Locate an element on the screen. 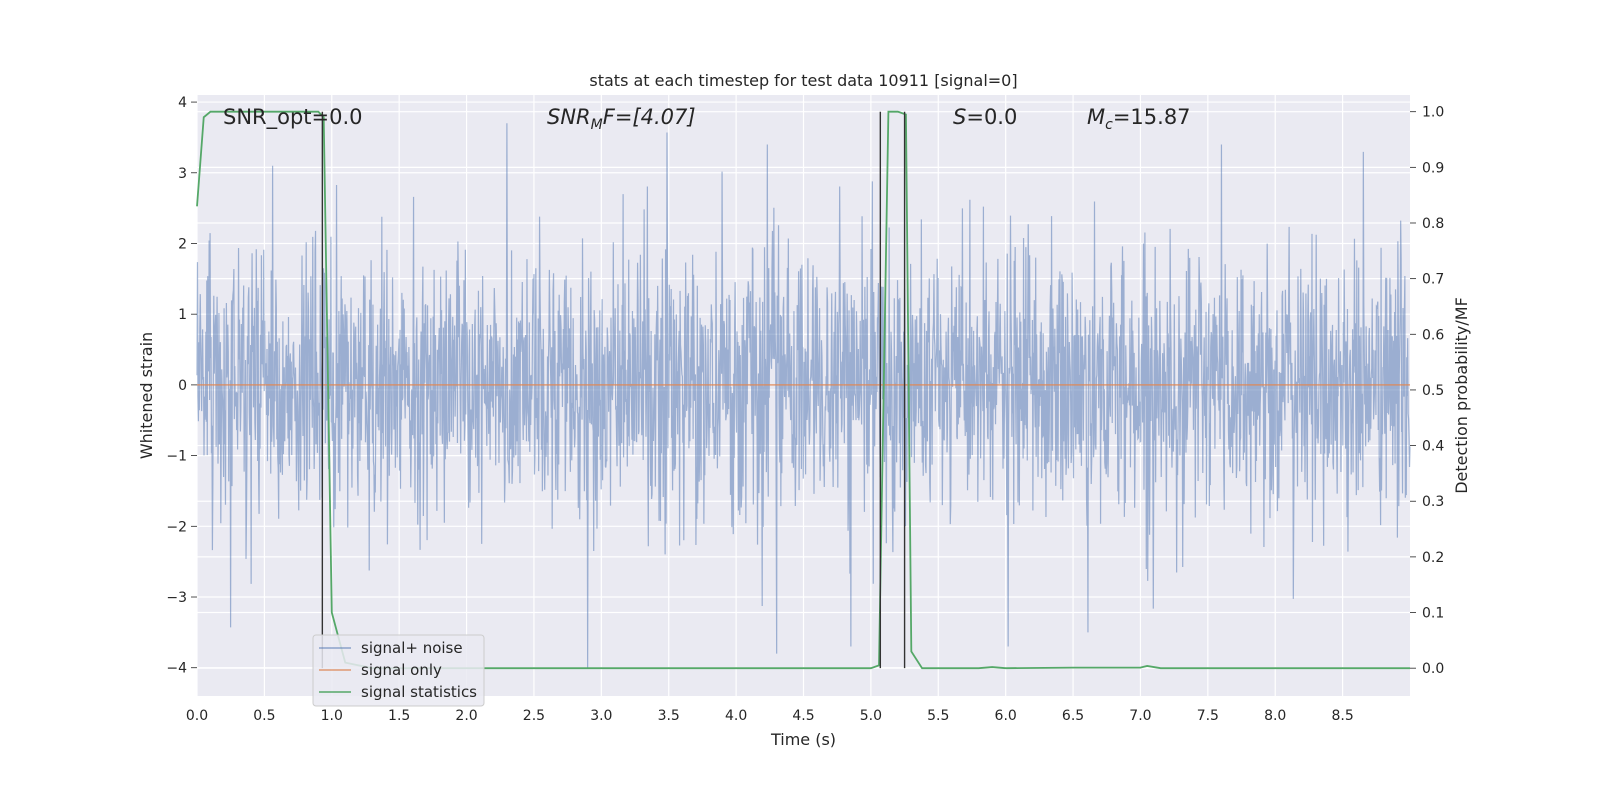  y-tick-label: −2 is located at coordinates (176, 527).